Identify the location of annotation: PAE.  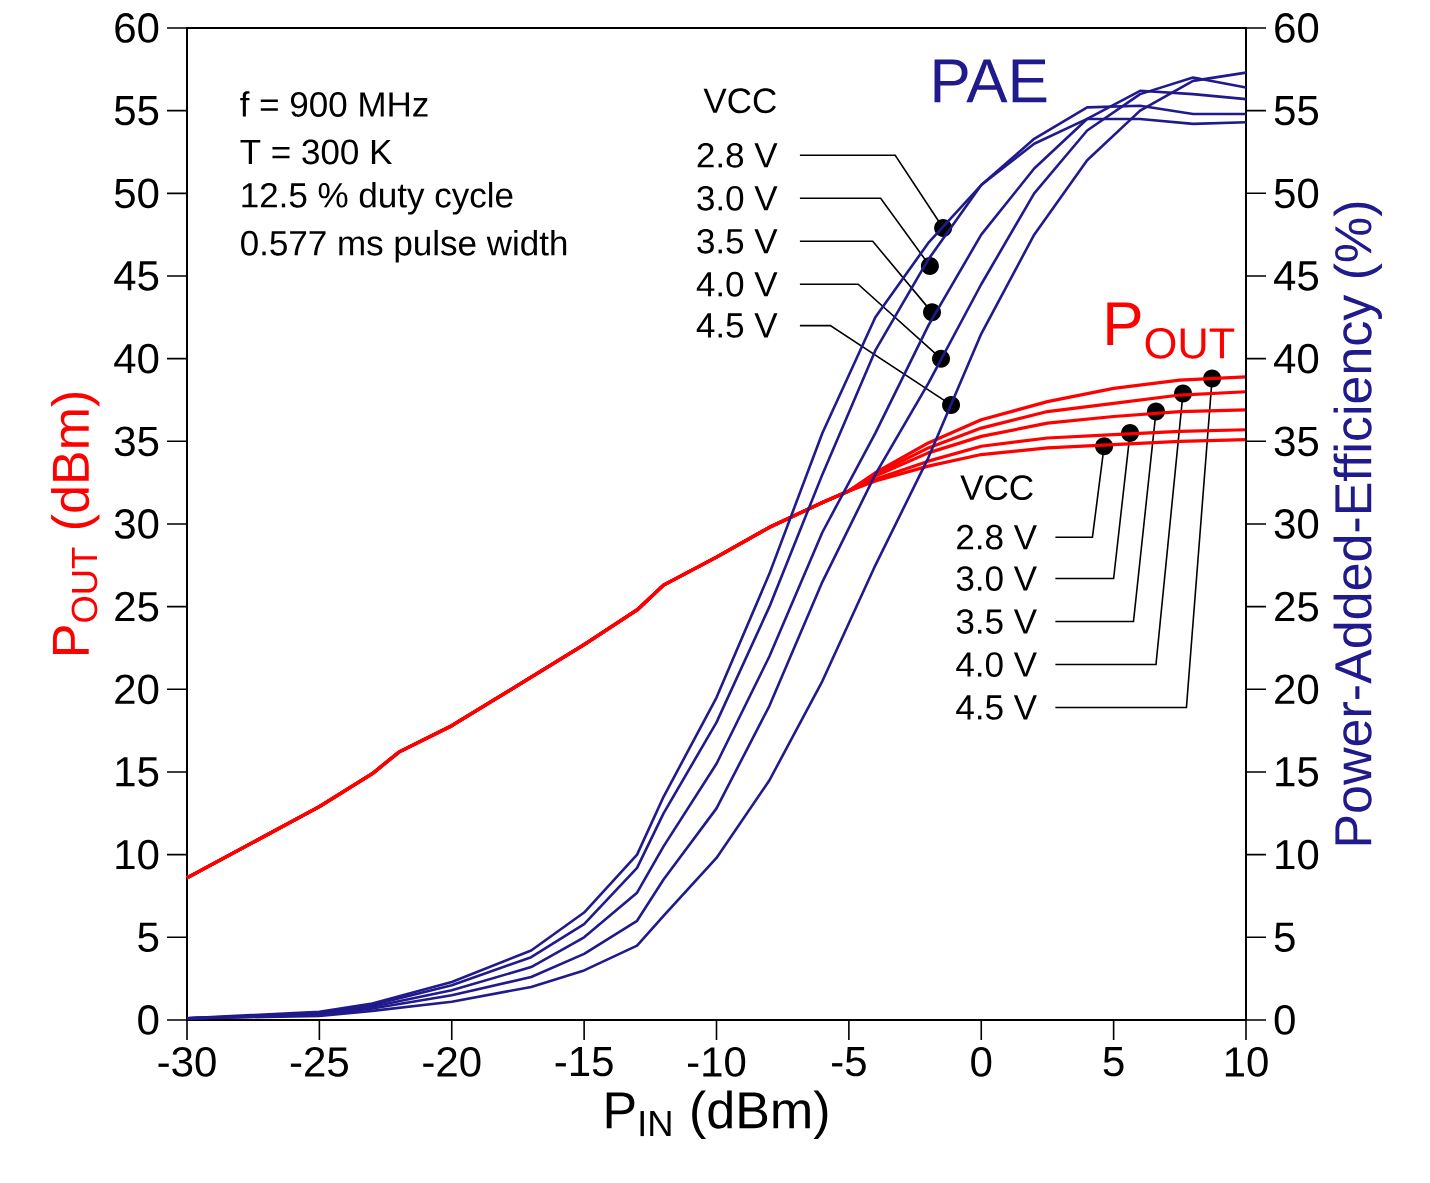
(990, 81).